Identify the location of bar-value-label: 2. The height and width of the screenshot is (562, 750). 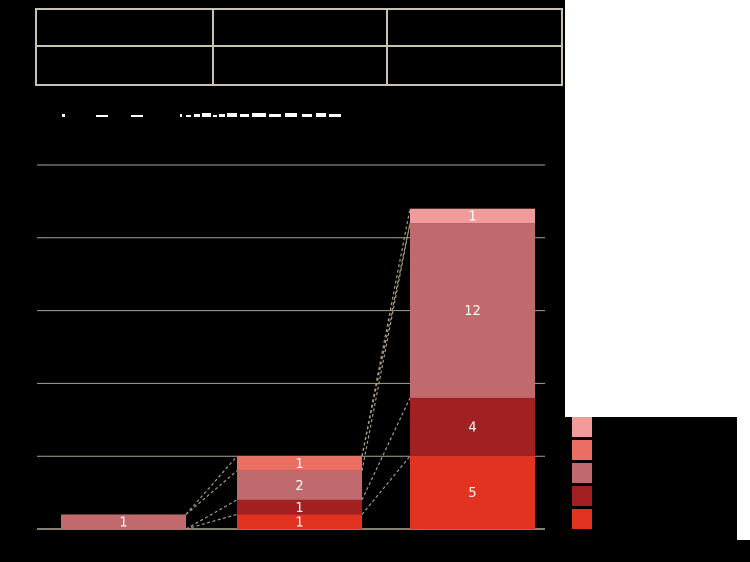
(299, 486).